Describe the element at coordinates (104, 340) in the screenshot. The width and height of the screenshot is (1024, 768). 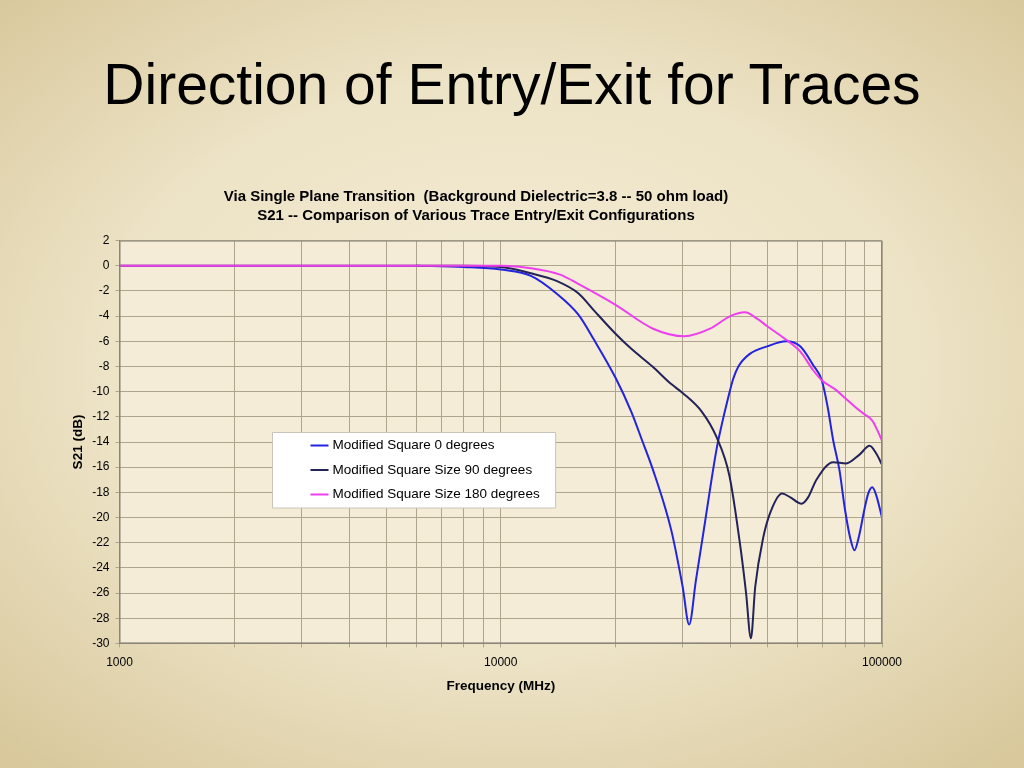
I see `y-tick-label: -6` at that location.